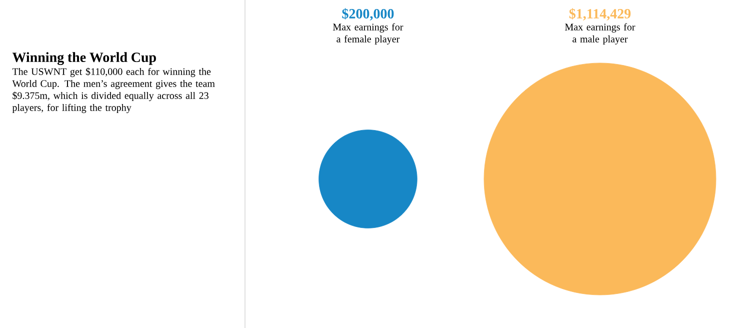 This screenshot has width=745, height=328. Describe the element at coordinates (600, 14) in the screenshot. I see `data-label: $1,114,429` at that location.